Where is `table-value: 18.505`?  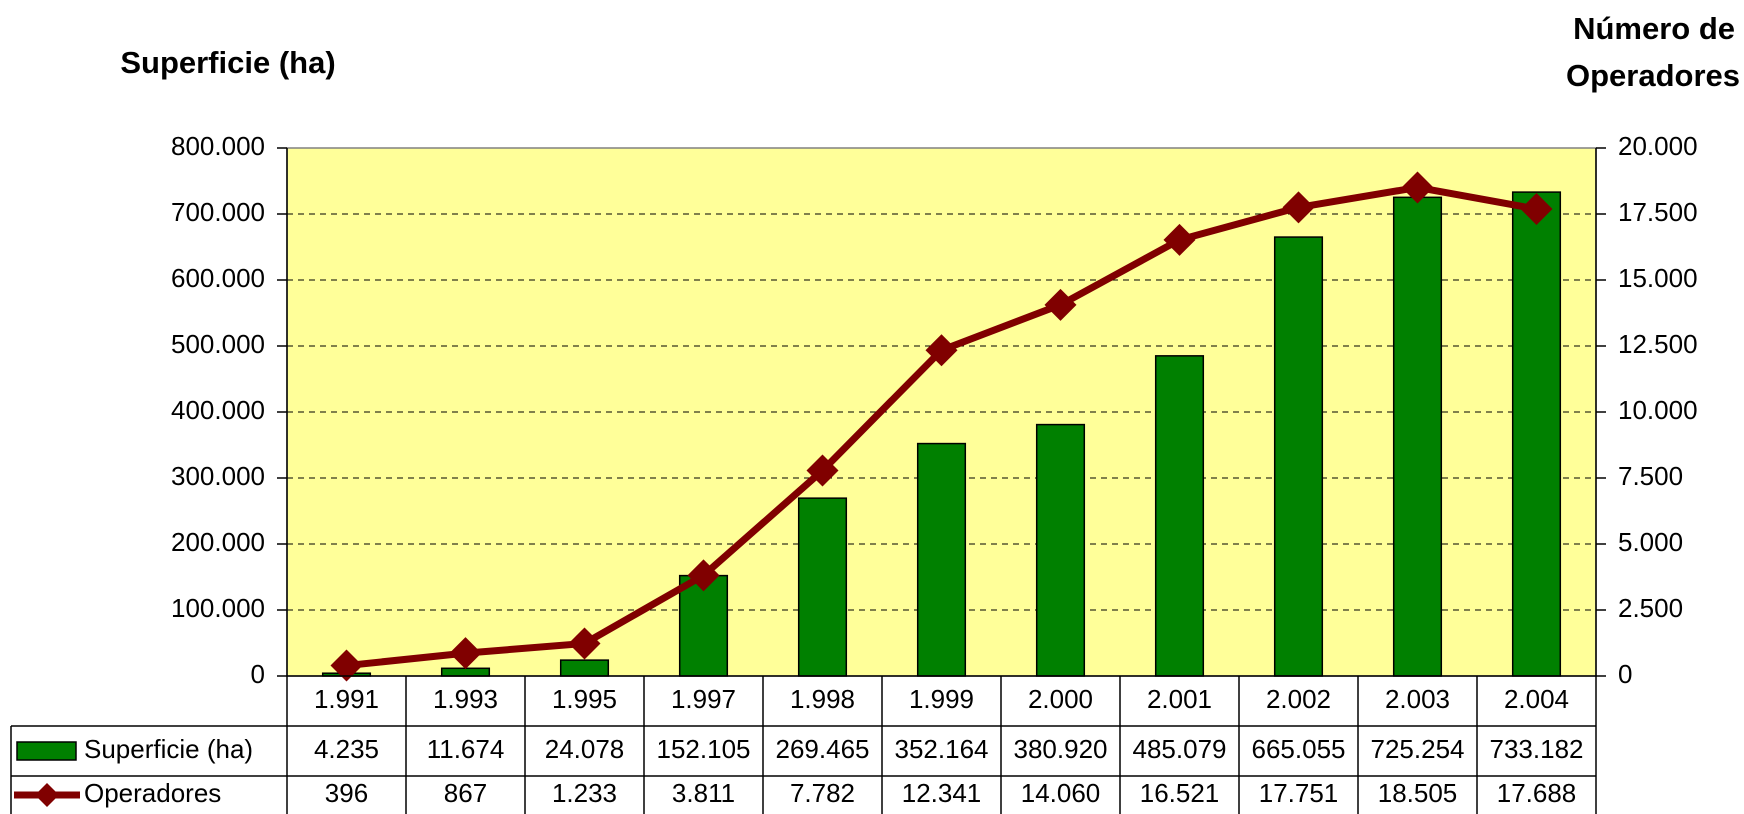 table-value: 18.505 is located at coordinates (1418, 793).